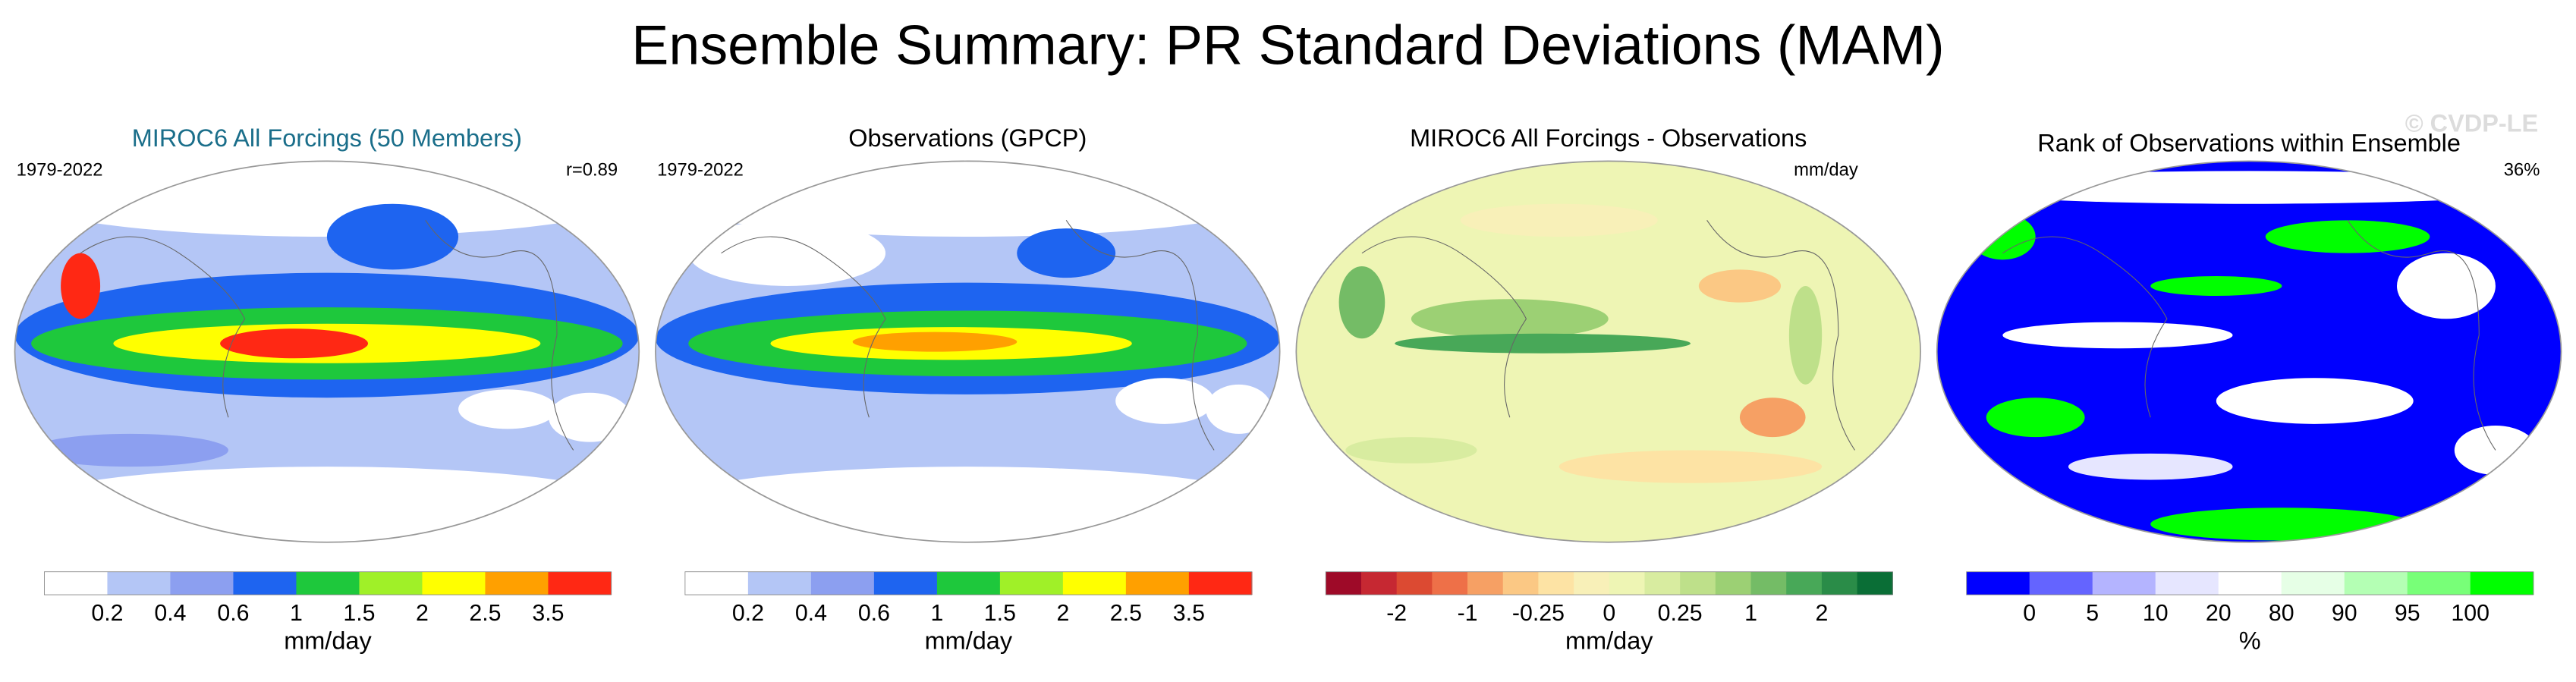 This screenshot has height=682, width=2576. I want to click on panel-stat-label: r=0.89, so click(592, 170).